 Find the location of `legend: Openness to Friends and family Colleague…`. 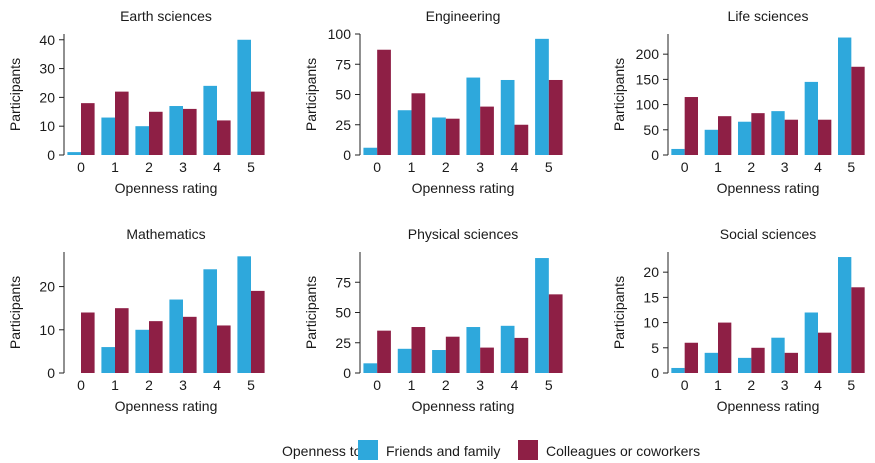

legend: Openness to Friends and family Colleague… is located at coordinates (437, 451).